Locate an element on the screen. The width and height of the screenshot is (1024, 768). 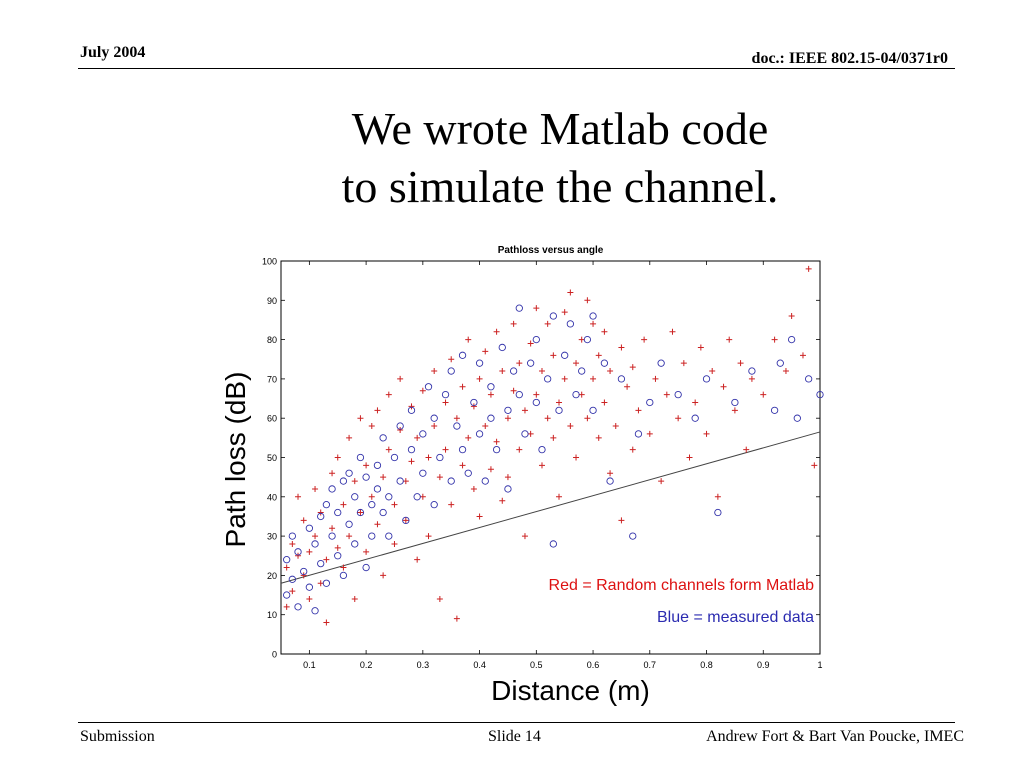
y-tick-label: 20 is located at coordinates (272, 576).